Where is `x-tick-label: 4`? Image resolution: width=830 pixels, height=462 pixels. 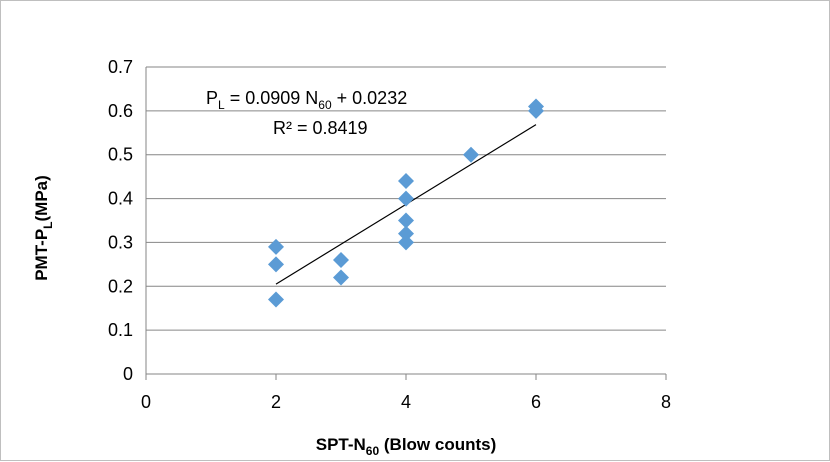
x-tick-label: 4 is located at coordinates (406, 402).